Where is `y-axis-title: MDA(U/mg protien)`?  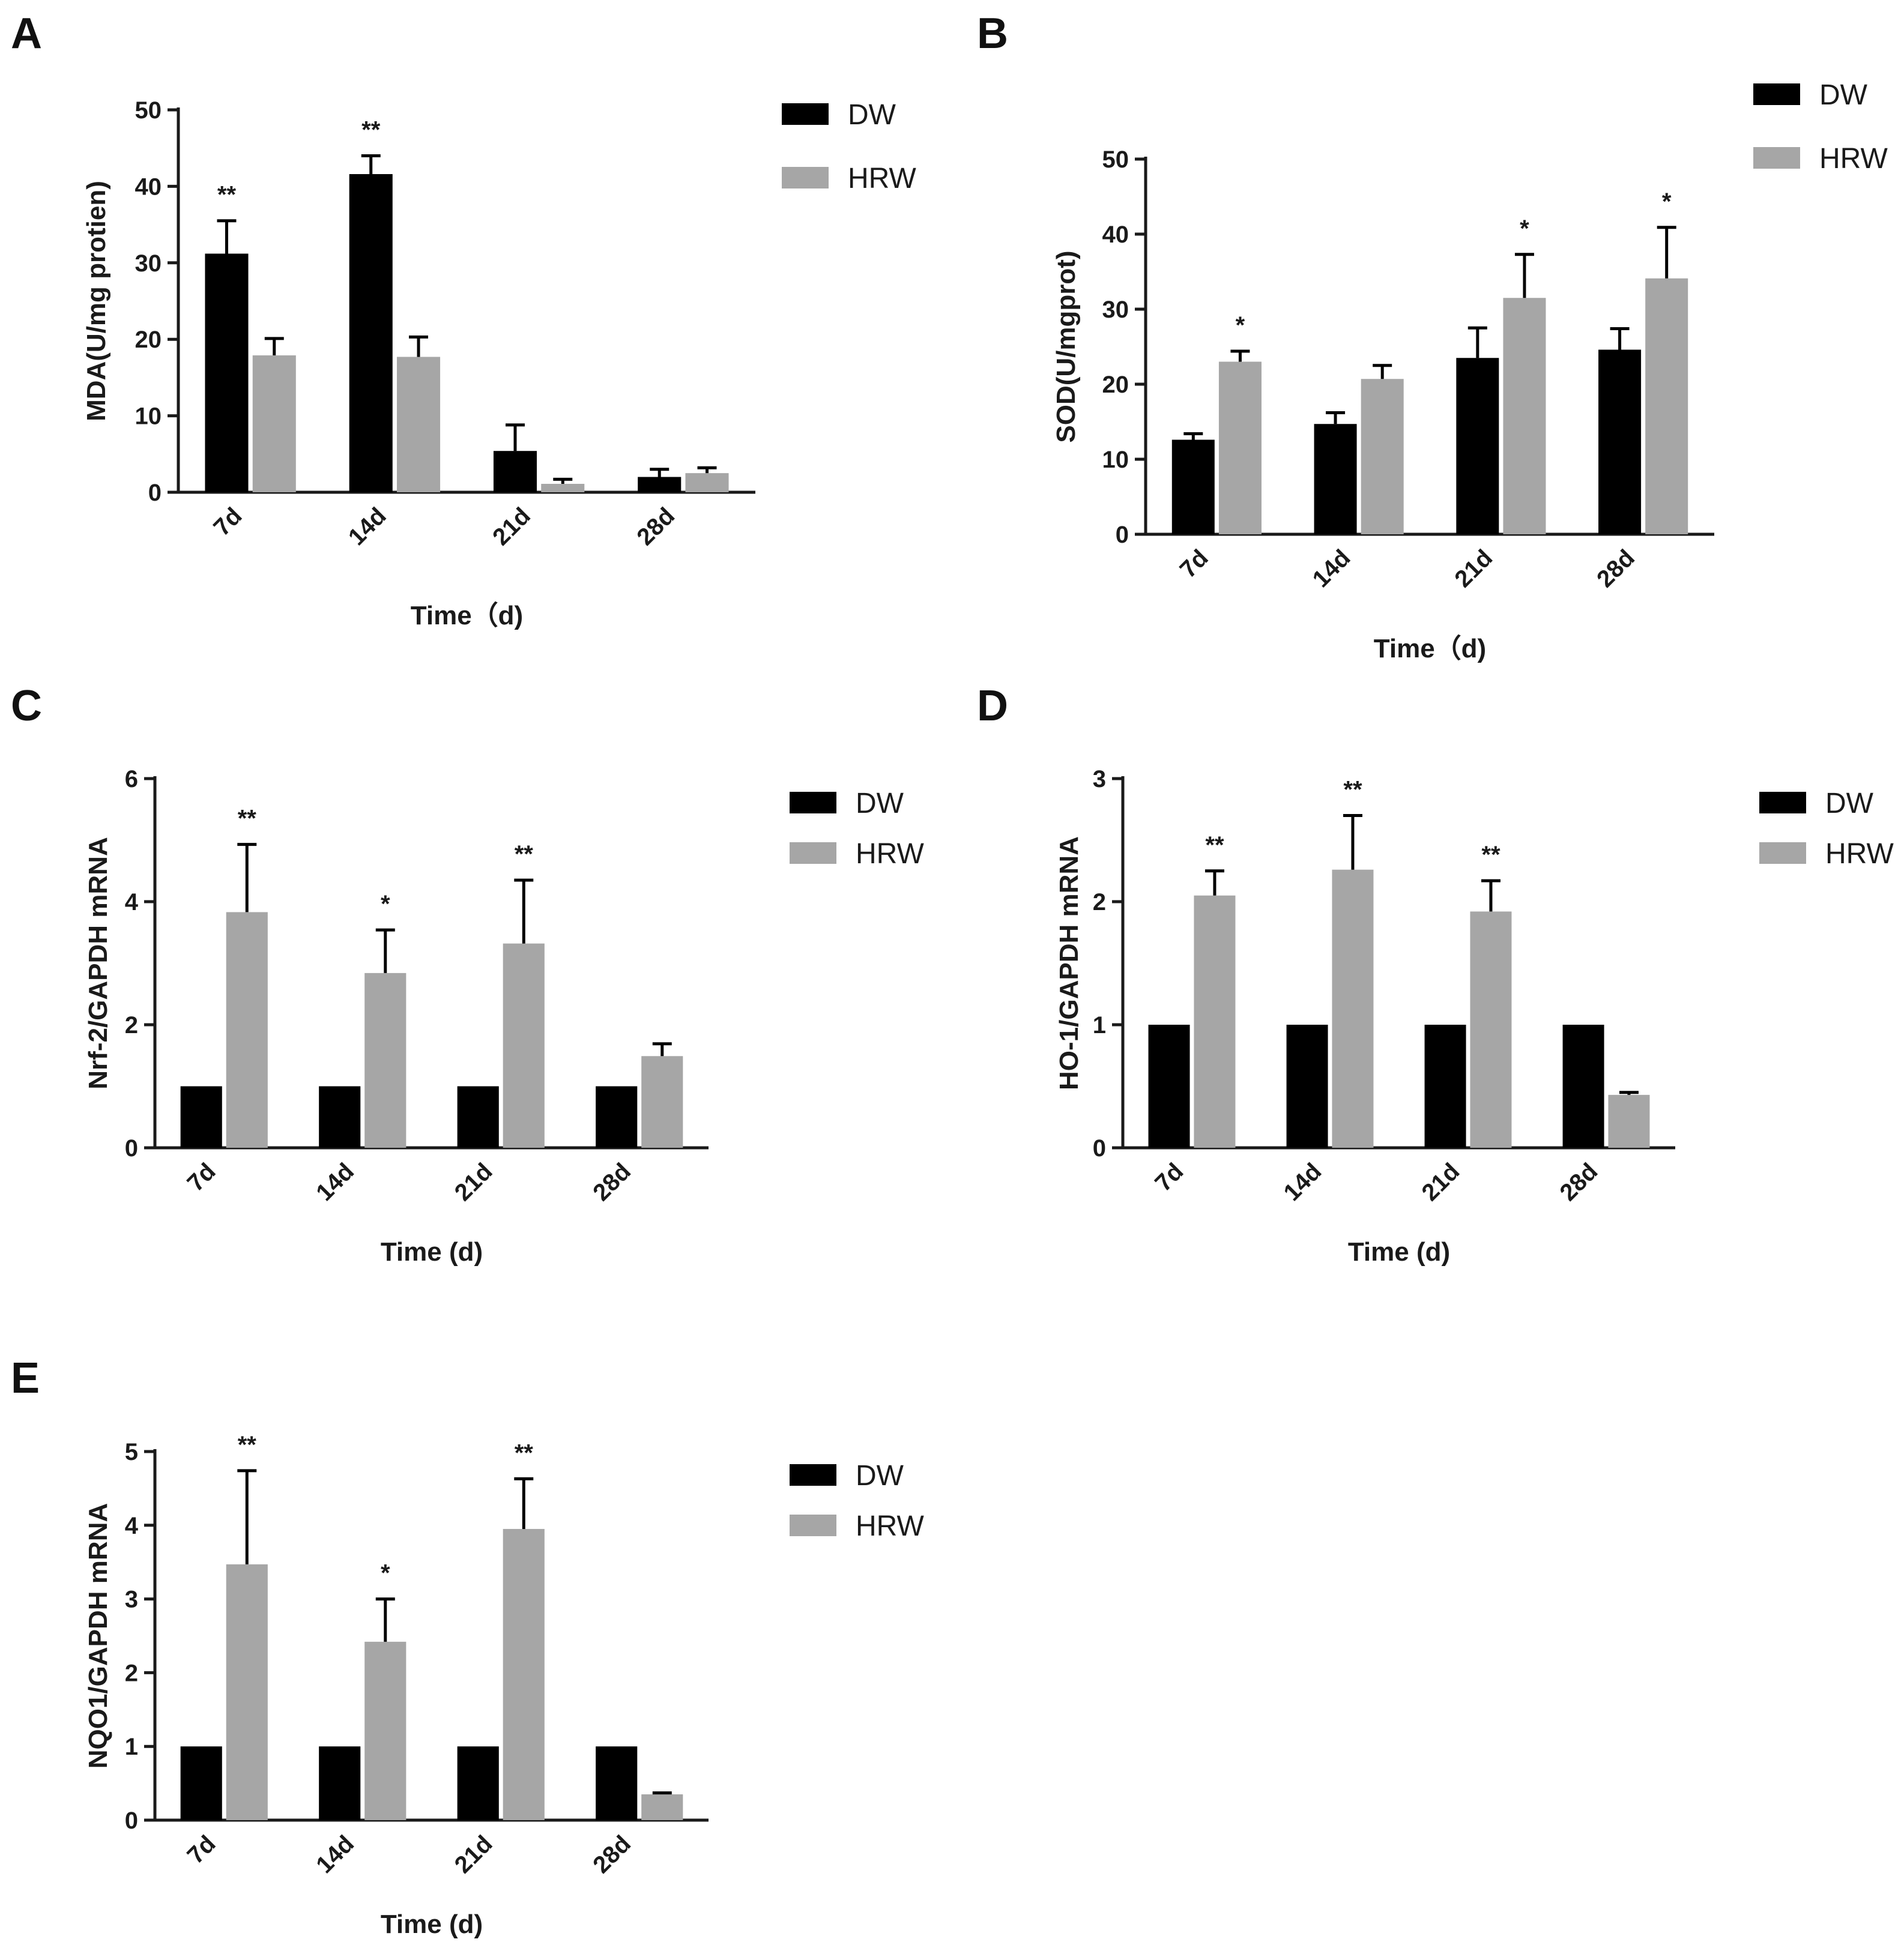 y-axis-title: MDA(U/mg protien) is located at coordinates (96, 301).